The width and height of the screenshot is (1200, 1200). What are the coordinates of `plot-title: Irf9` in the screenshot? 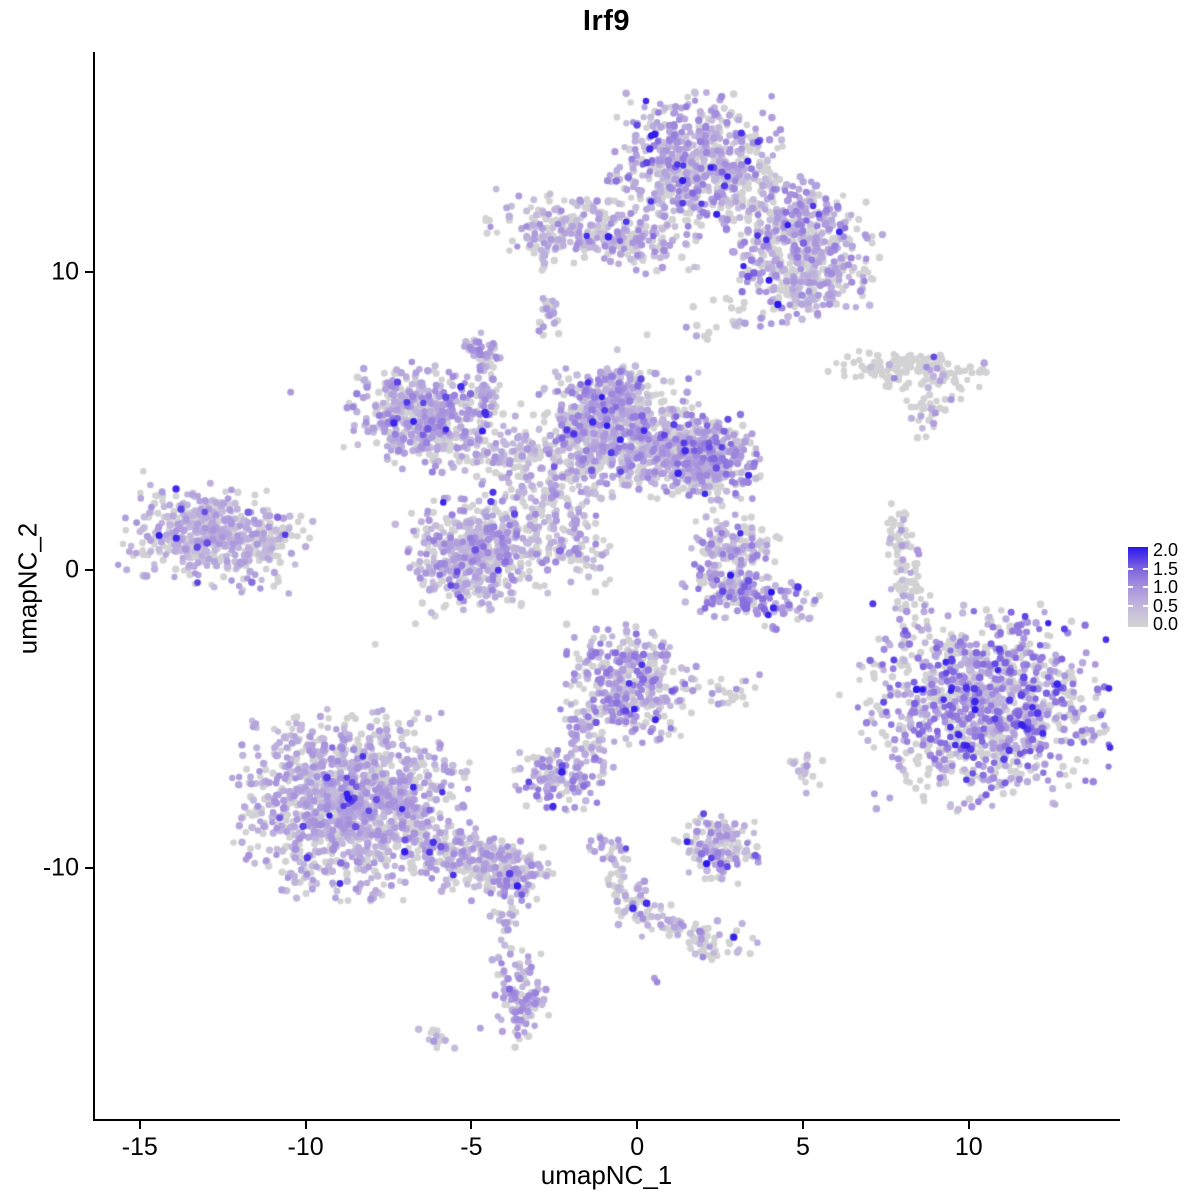 It's located at (606, 21).